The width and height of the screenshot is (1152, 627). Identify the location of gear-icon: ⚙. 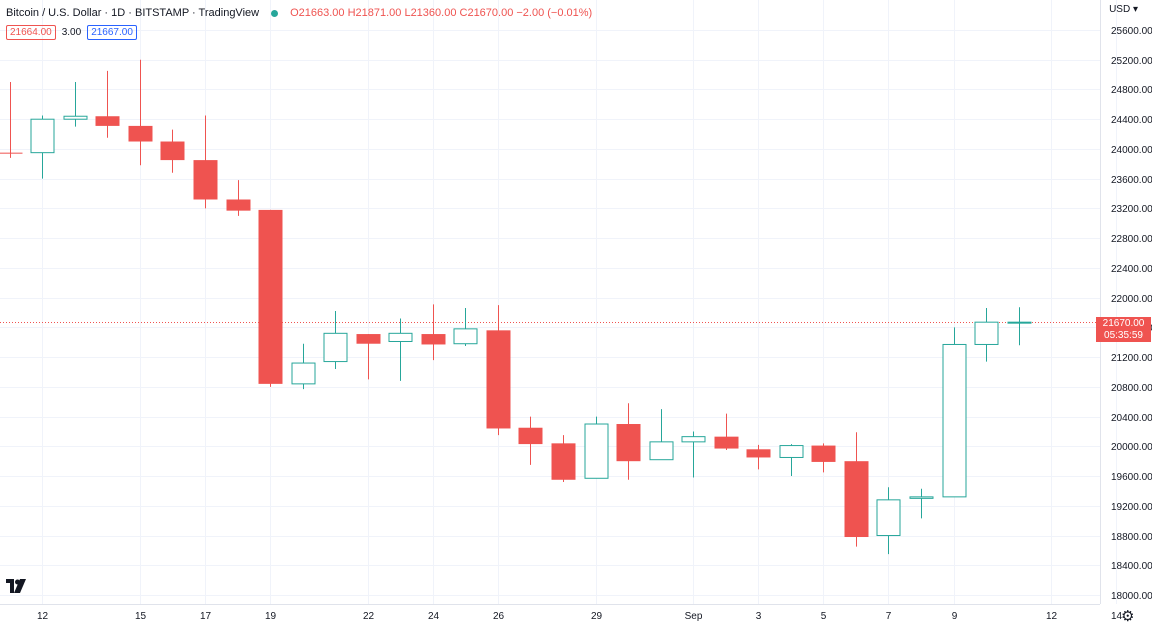
(1128, 616).